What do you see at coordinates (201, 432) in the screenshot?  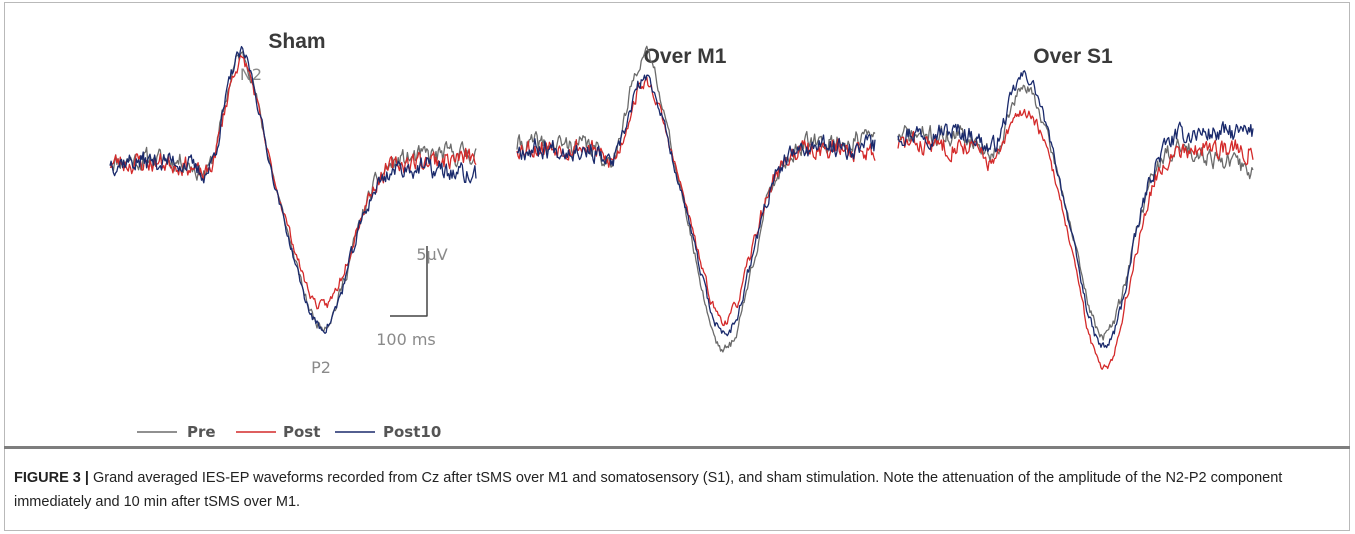 I see `legend-label-pre: Pre` at bounding box center [201, 432].